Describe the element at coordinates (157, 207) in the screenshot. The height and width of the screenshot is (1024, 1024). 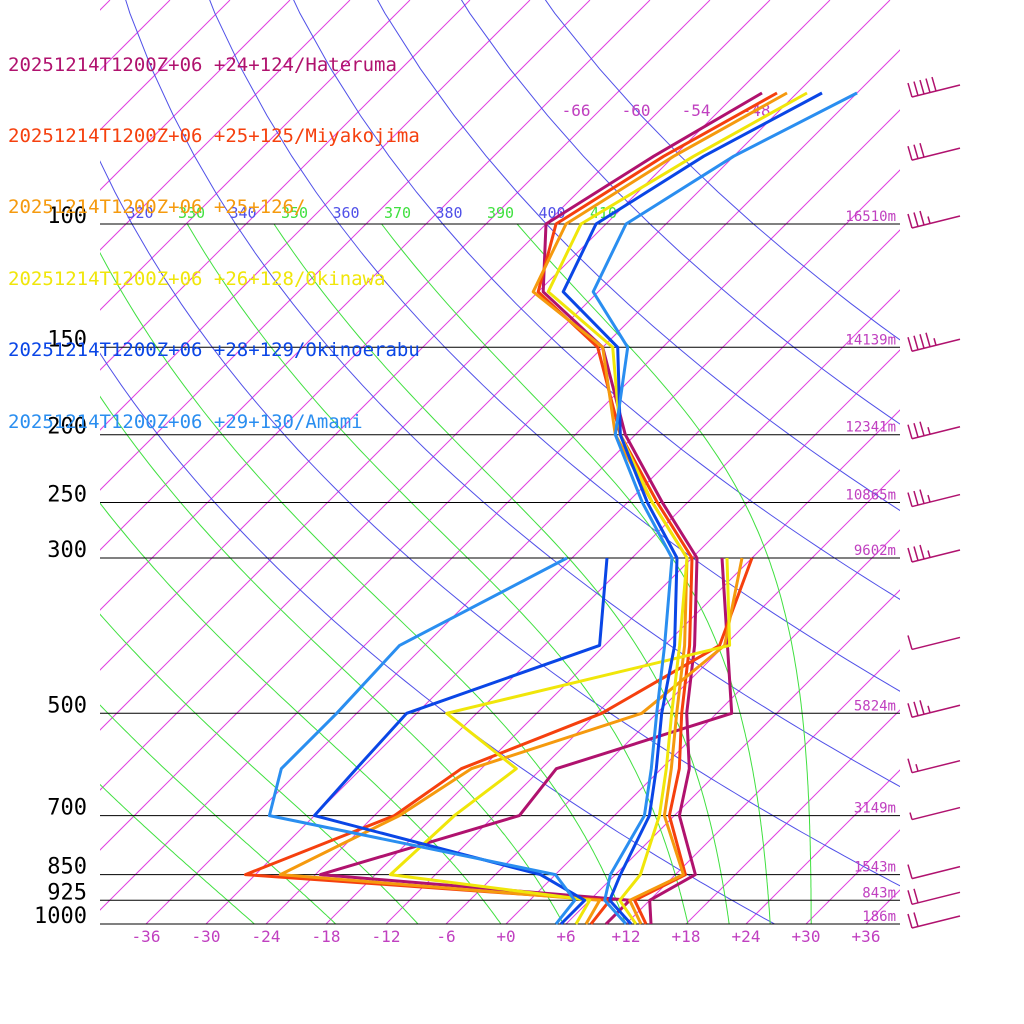
I see `legend-item: 20251214T1200Z+06 +25+126/` at that location.